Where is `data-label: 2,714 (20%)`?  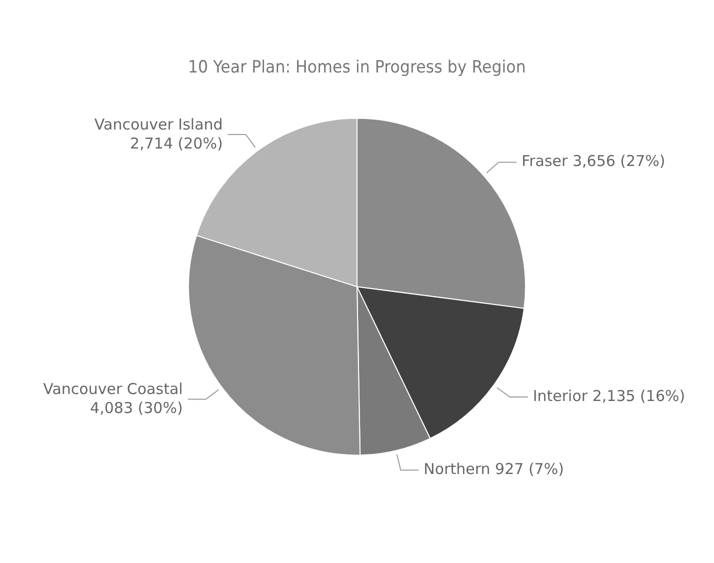 data-label: 2,714 (20%) is located at coordinates (176, 143).